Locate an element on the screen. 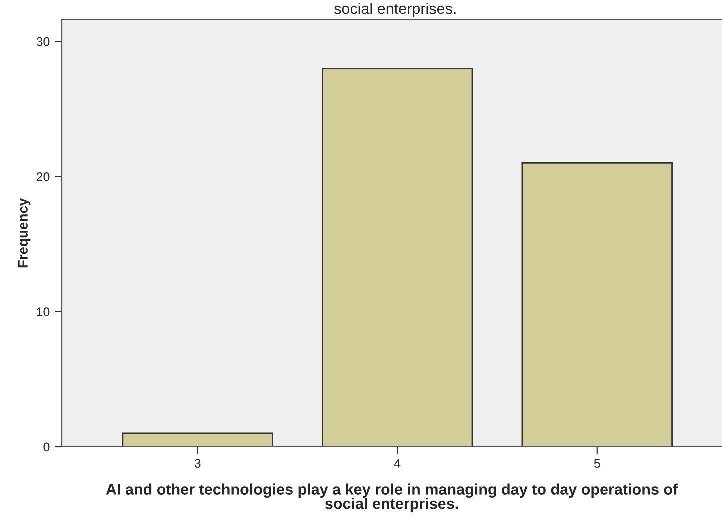 The height and width of the screenshot is (518, 722). chart-title: social enterprises. is located at coordinates (395, 10).